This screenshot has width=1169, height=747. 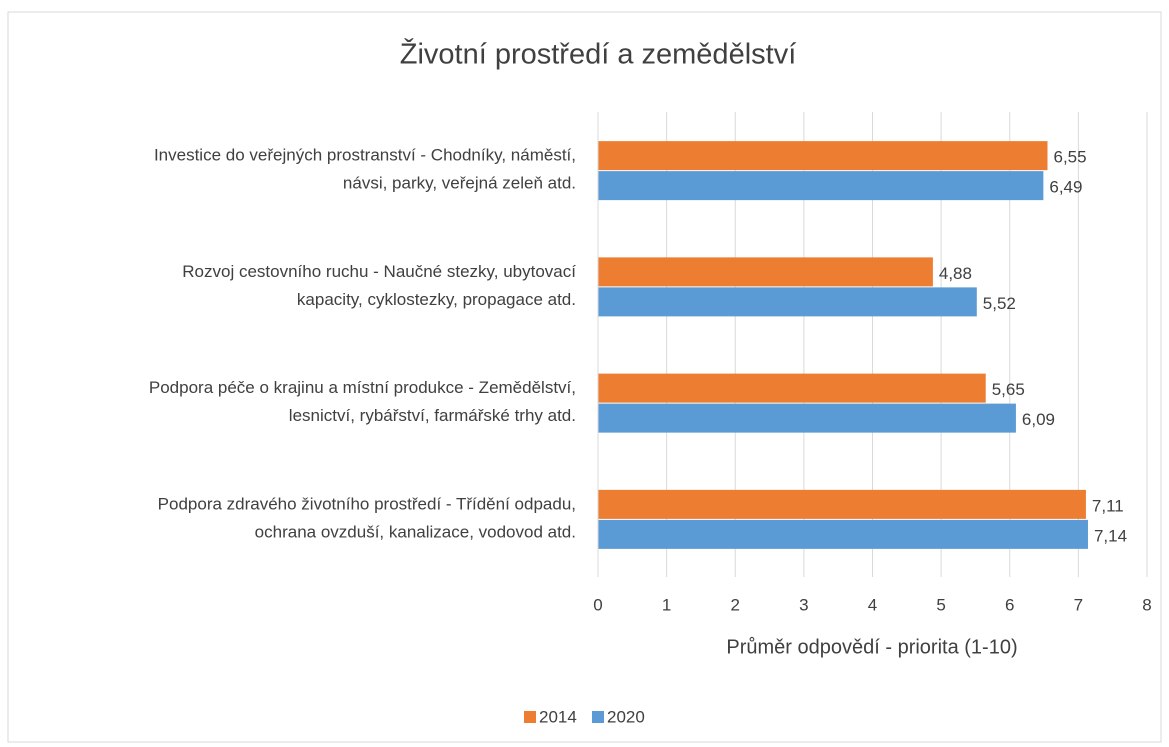 I want to click on legend-label: 2014, so click(x=558, y=716).